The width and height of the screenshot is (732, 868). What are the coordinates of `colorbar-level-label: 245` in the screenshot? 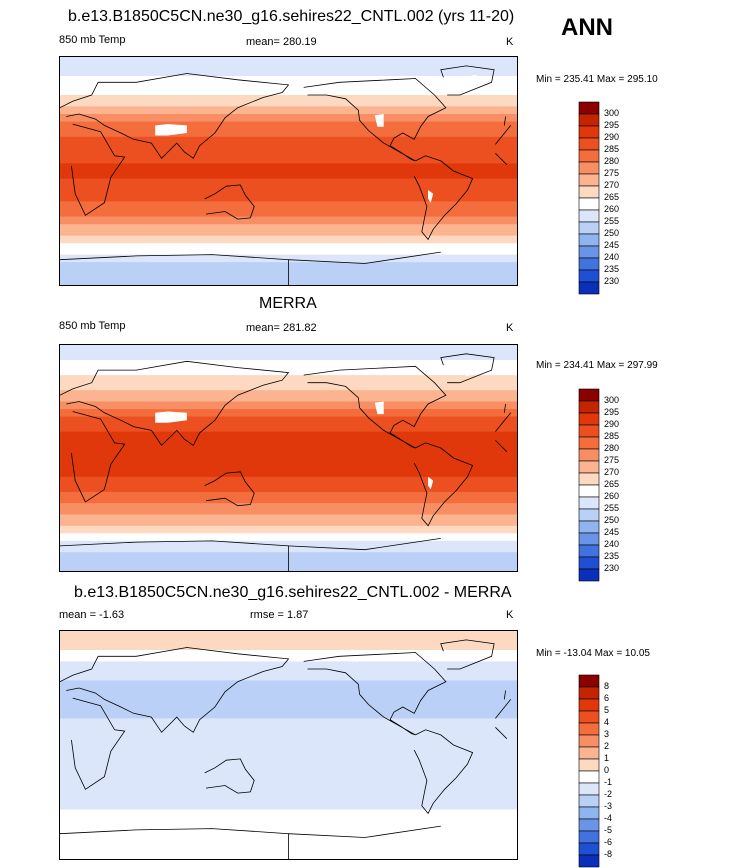 It's located at (612, 245).